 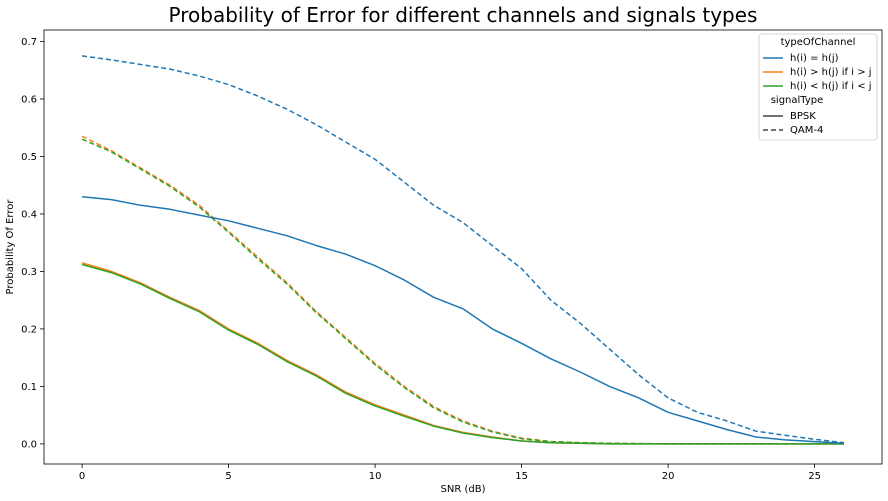 I want to click on y-axis-label: Probability Of Error, so click(x=10, y=247).